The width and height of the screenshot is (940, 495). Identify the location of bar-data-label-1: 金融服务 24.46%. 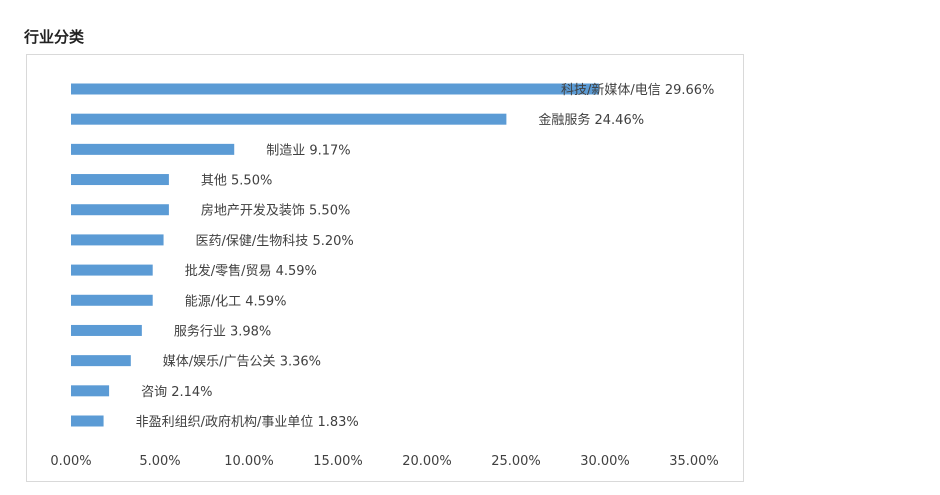
(591, 120).